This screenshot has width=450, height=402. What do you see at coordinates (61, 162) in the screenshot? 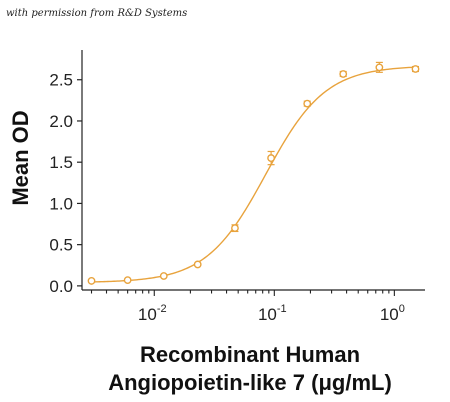
I see `y-tick-label: 1.5` at bounding box center [61, 162].